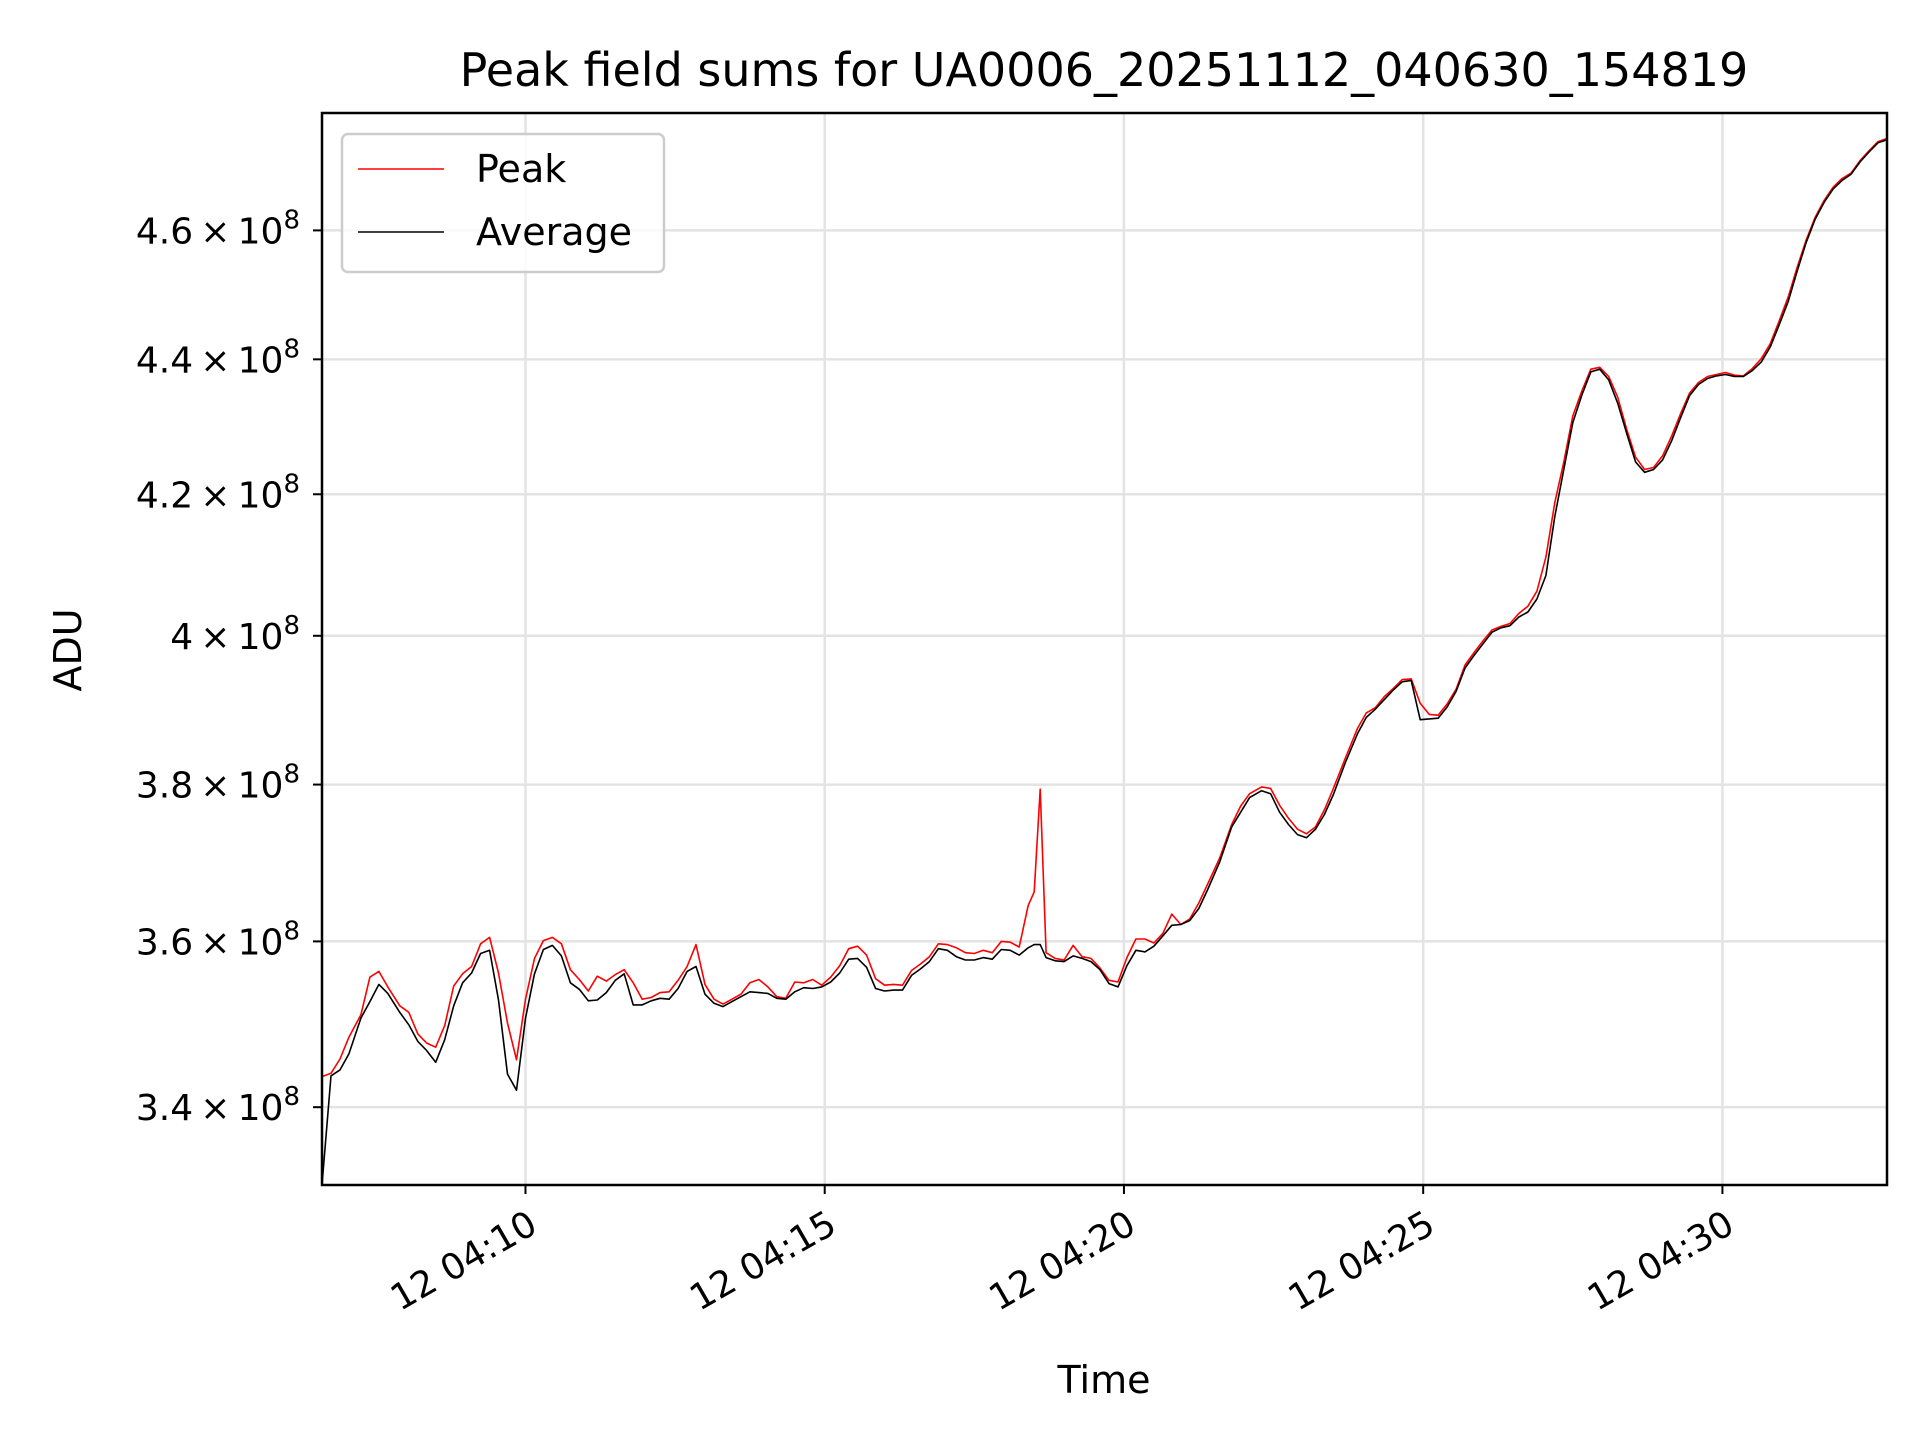  Describe the element at coordinates (554, 232) in the screenshot. I see `legend-average-label: Average` at that location.